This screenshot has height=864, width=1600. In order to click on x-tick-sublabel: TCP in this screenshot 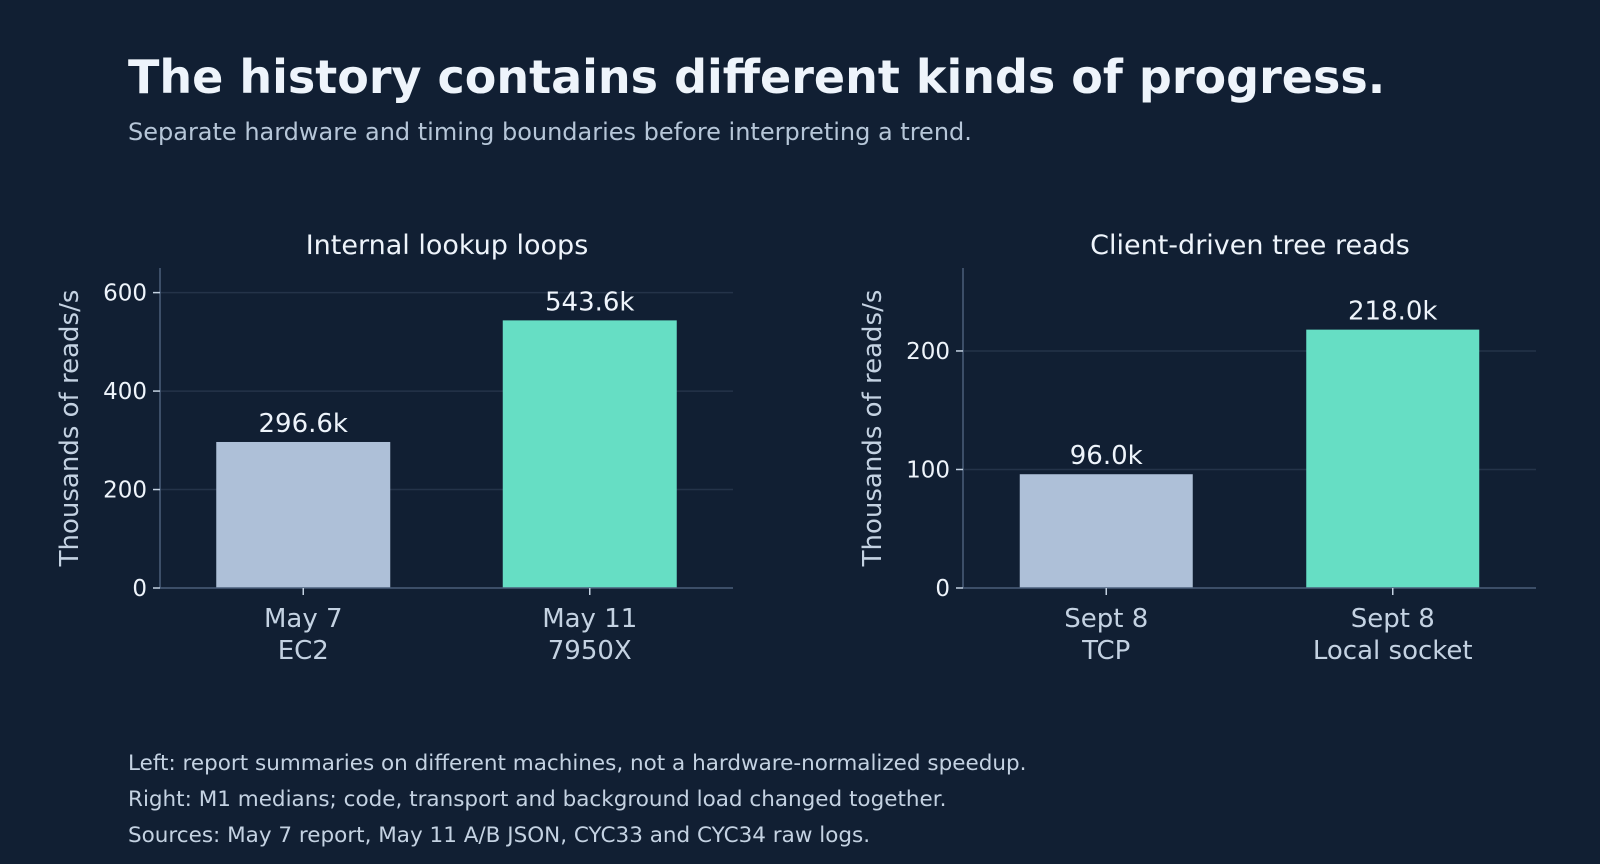, I will do `click(1105, 651)`.